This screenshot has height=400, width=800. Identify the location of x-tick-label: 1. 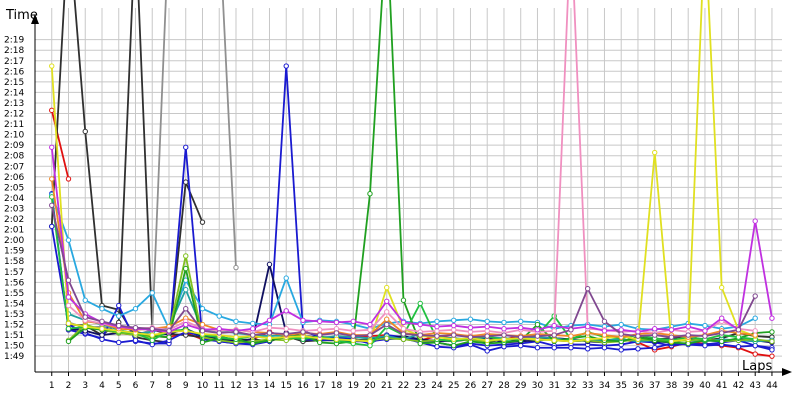
(52, 386).